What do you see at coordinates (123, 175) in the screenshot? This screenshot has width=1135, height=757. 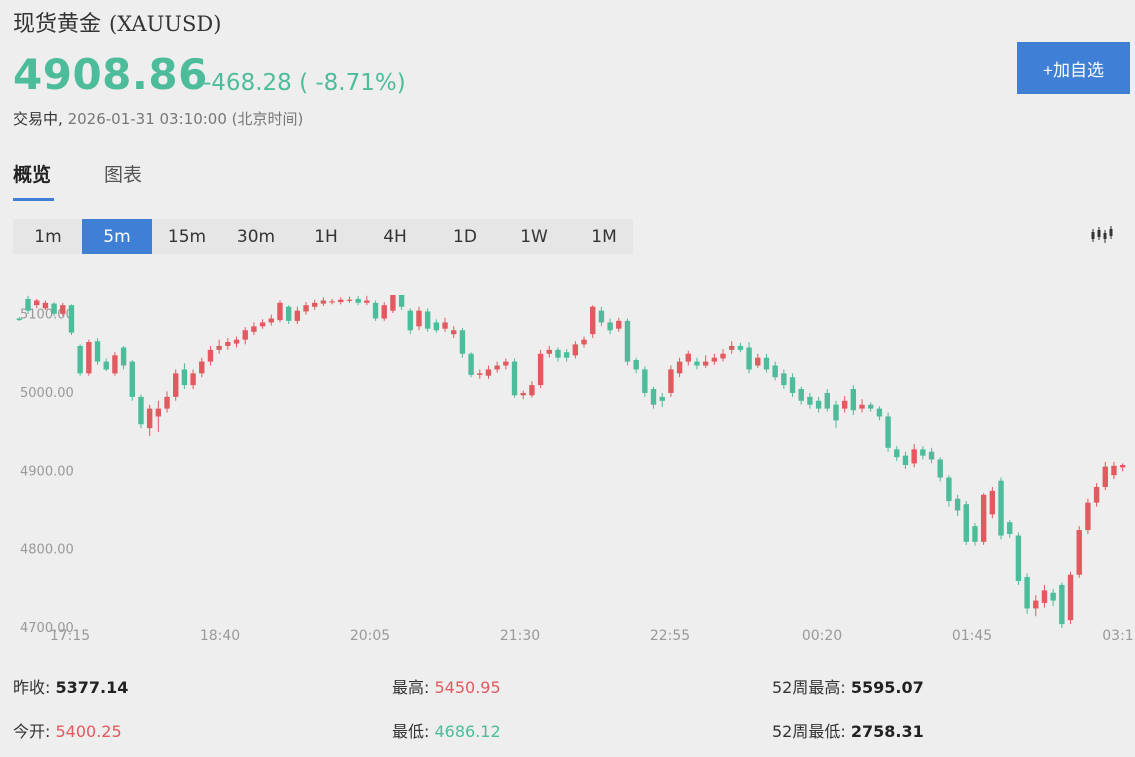 I see `tab-chart: 图表` at bounding box center [123, 175].